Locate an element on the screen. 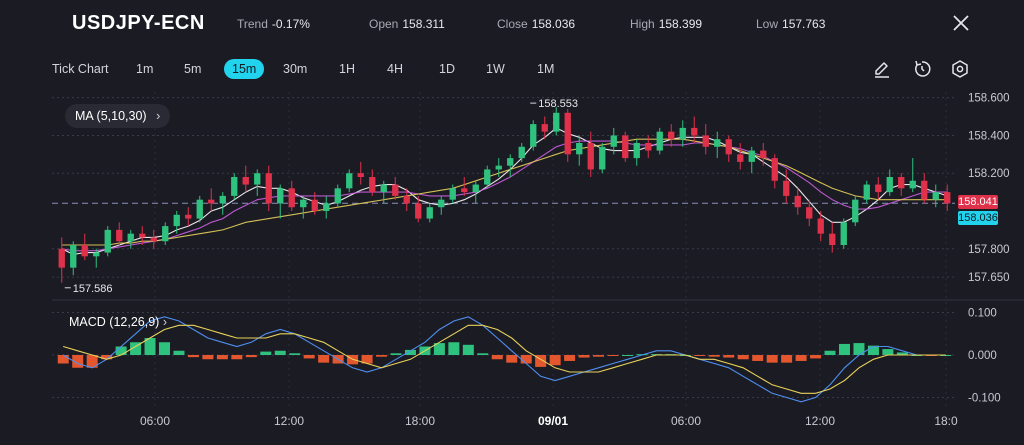 Image resolution: width=1024 pixels, height=445 pixels. timeframe-15m: 15m is located at coordinates (244, 69).